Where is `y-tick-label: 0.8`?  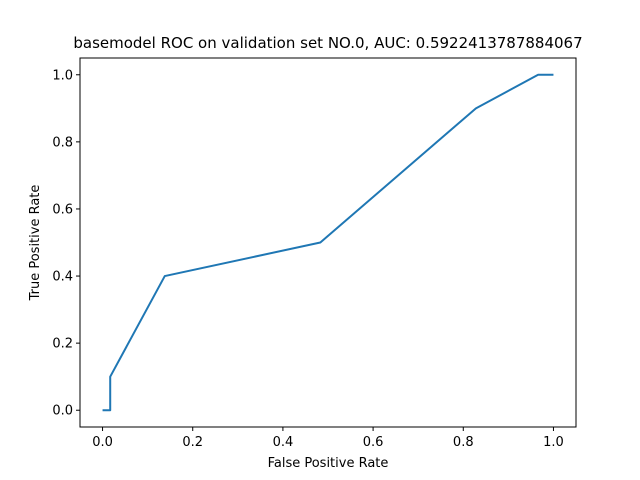 y-tick-label: 0.8 is located at coordinates (62, 142).